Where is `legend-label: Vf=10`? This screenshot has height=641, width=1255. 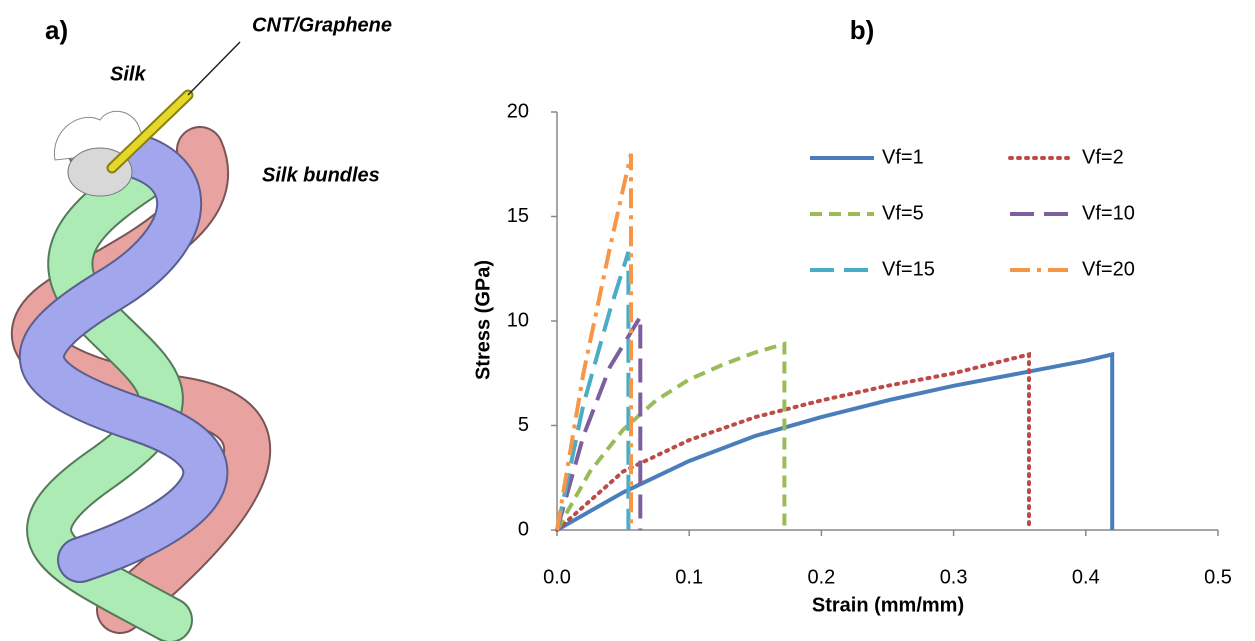 legend-label: Vf=10 is located at coordinates (1108, 213).